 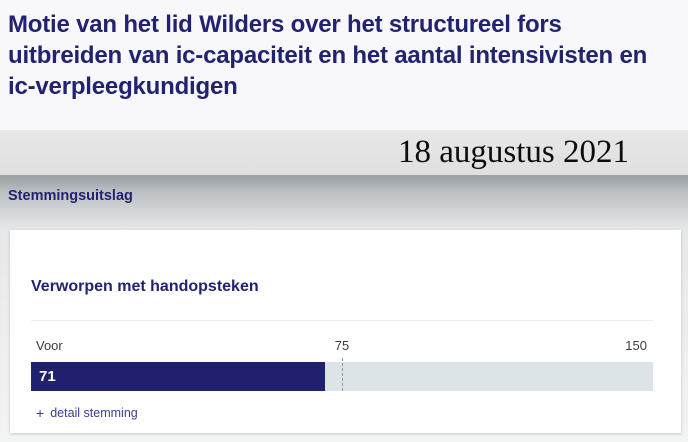 I want to click on bar-track: 71, so click(x=342, y=374).